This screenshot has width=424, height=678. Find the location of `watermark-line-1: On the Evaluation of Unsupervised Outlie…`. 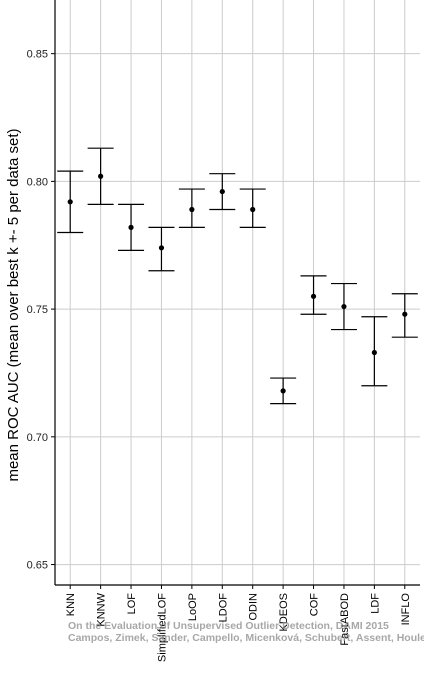

watermark-line-1: On the Evaluation of Unsupervised Outlie… is located at coordinates (228, 626).